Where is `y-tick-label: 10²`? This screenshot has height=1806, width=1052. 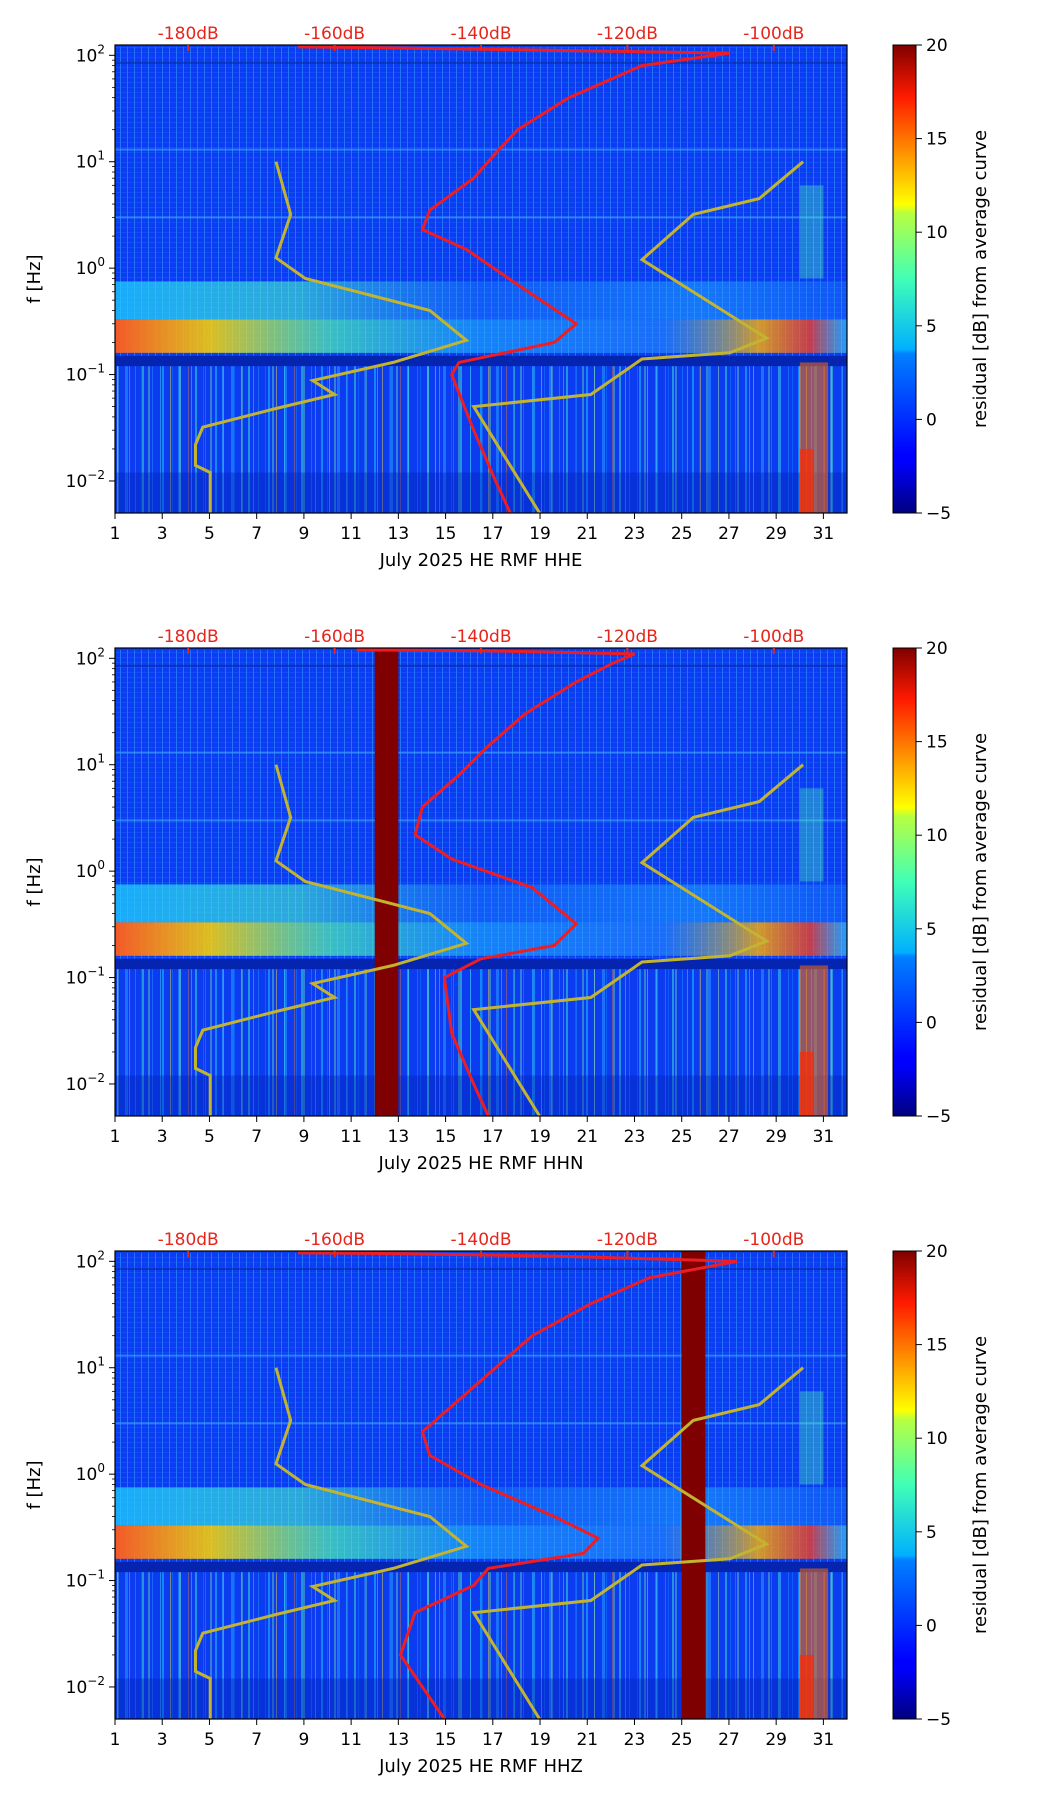
y-tick-label: 10² is located at coordinates (90, 1260).